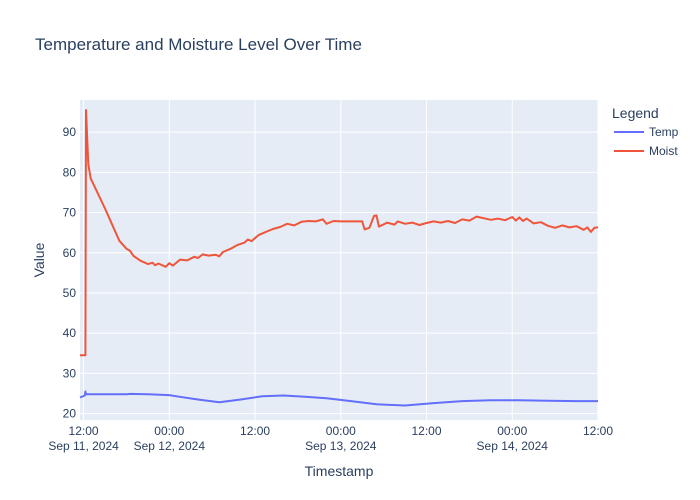 The width and height of the screenshot is (700, 500). Describe the element at coordinates (339, 471) in the screenshot. I see `x-axis-title: Timestamp` at that location.